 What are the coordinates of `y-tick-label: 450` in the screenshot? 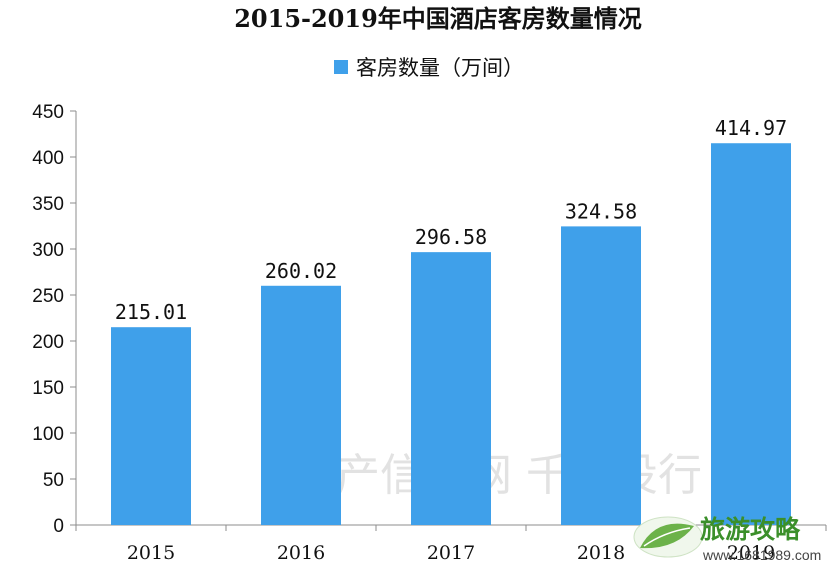 It's located at (48, 112).